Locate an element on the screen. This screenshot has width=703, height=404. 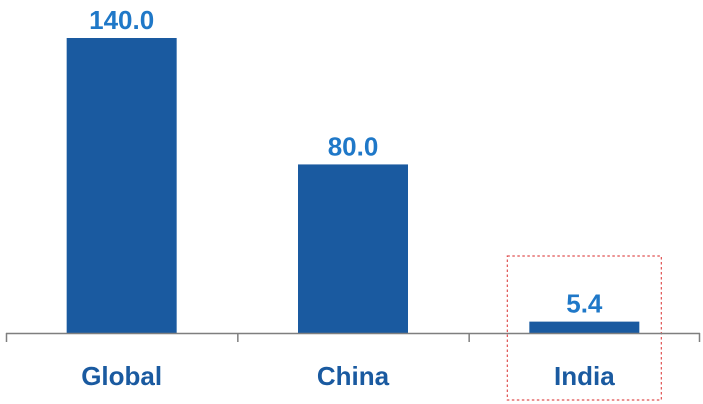
bar-india is located at coordinates (584, 327).